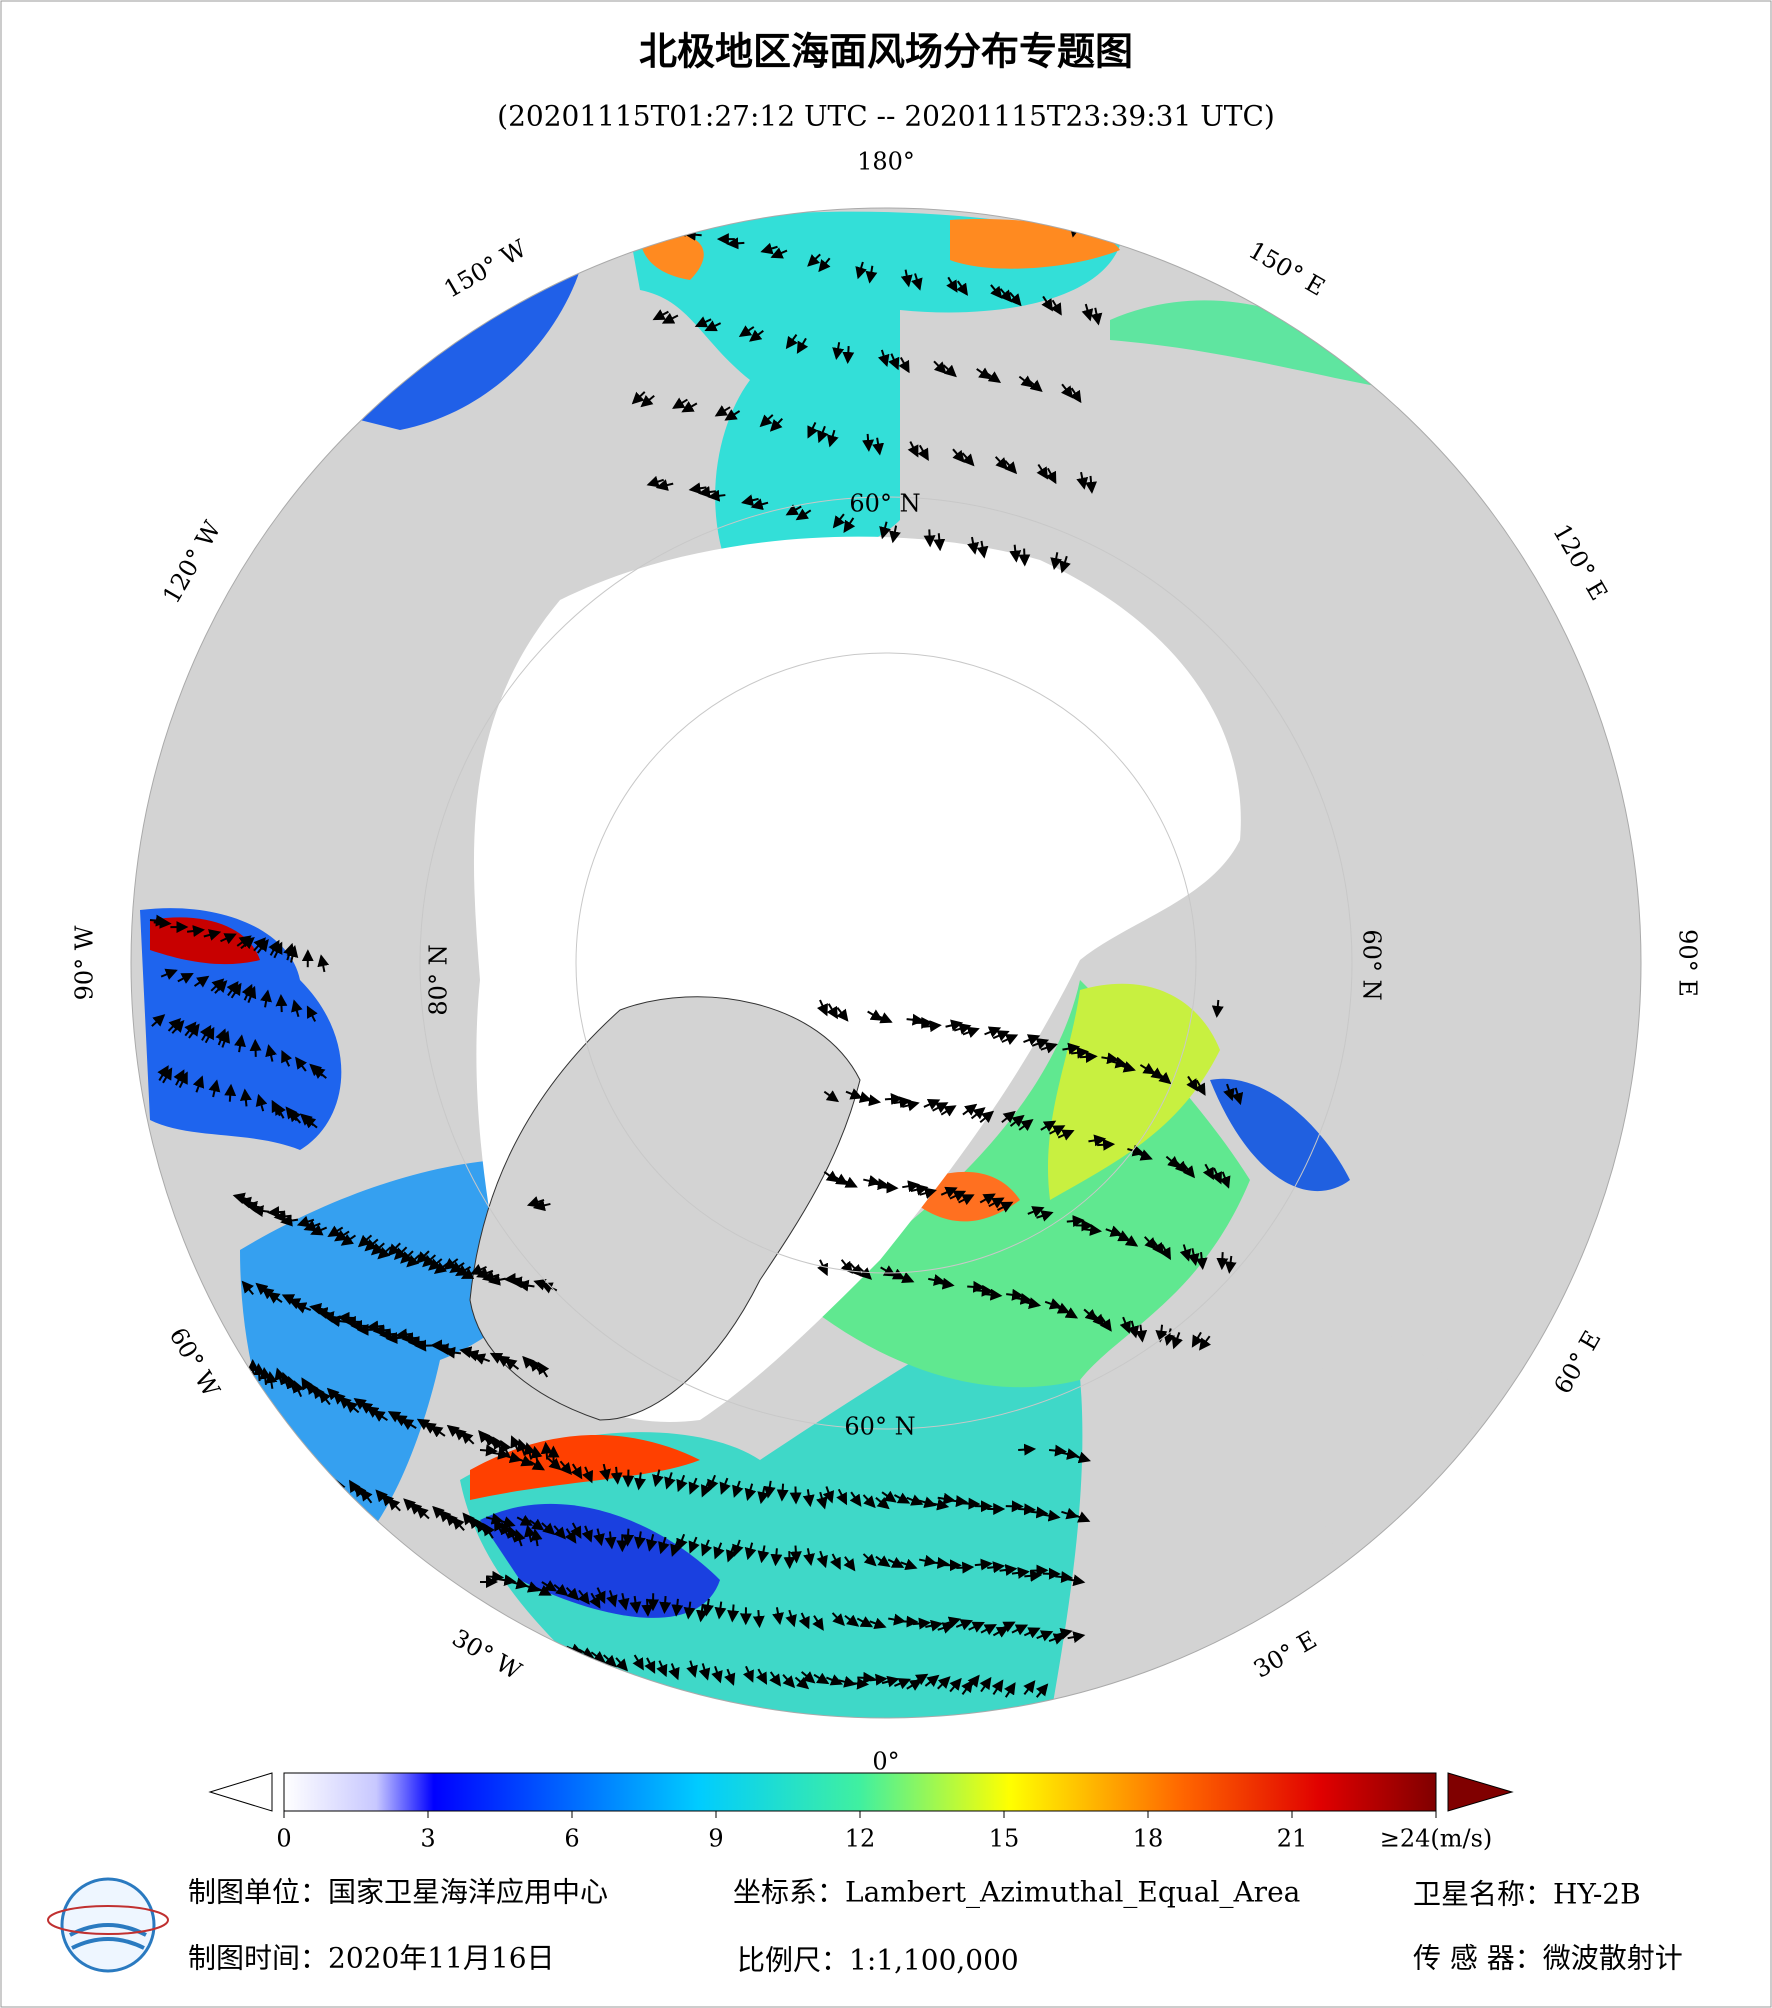 The width and height of the screenshot is (1772, 2008). I want to click on logo, so click(108, 1925).